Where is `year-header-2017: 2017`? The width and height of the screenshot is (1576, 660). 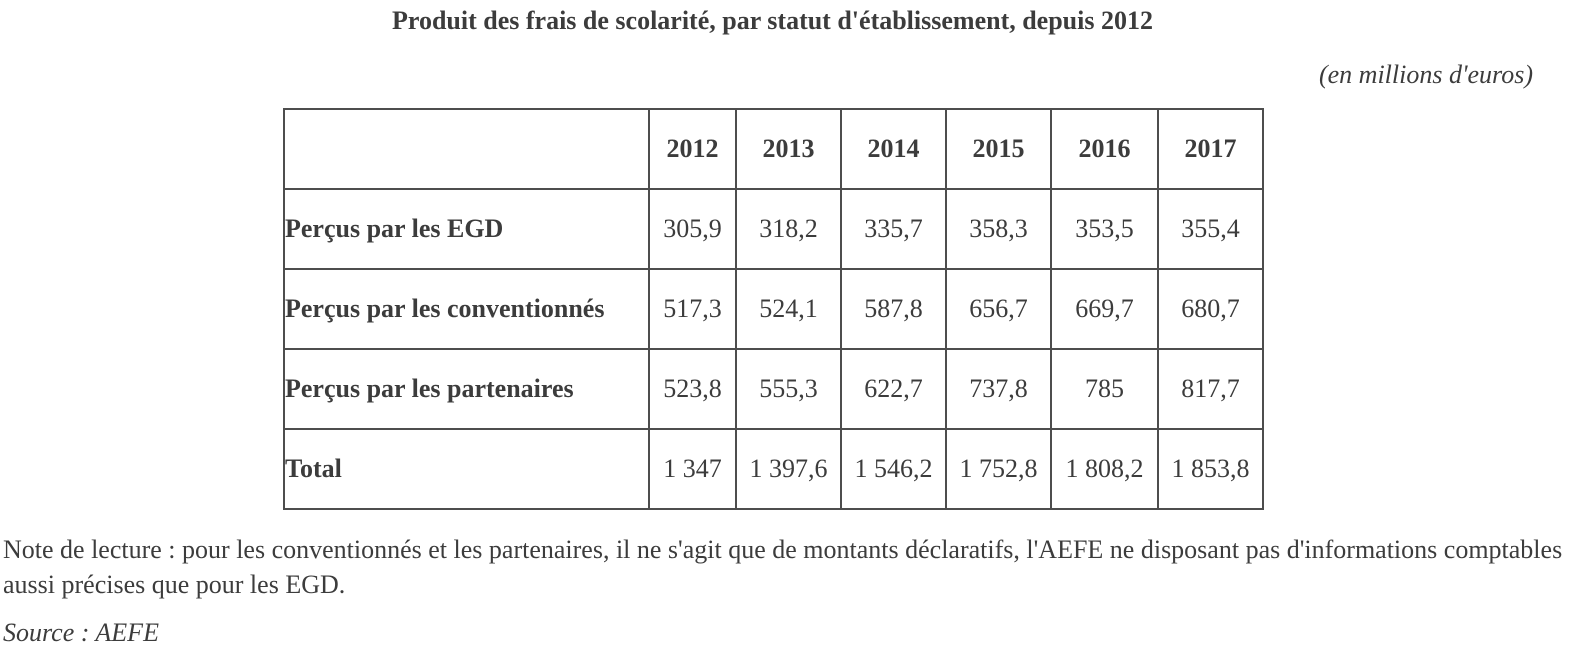 year-header-2017: 2017 is located at coordinates (1210, 149).